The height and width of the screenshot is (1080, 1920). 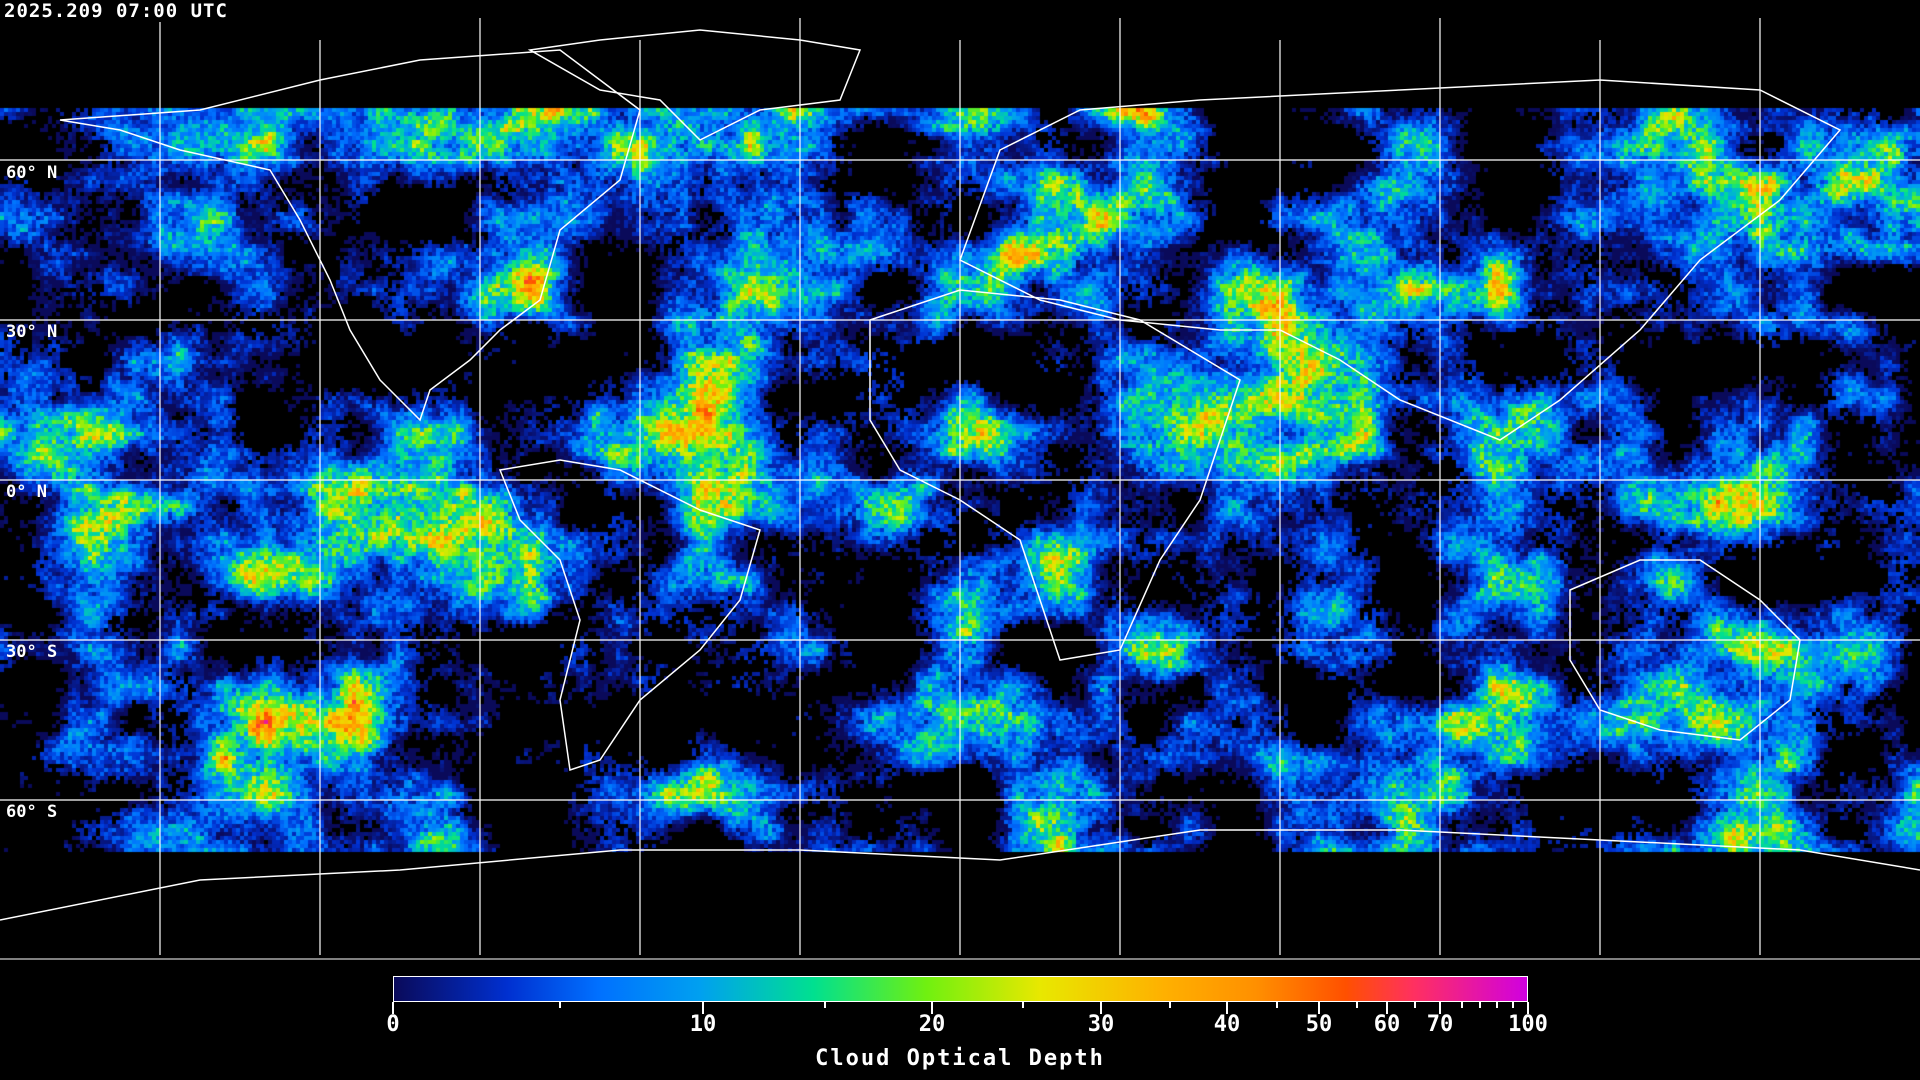 What do you see at coordinates (26, 492) in the screenshot?
I see `lat-label-0: 0° N` at bounding box center [26, 492].